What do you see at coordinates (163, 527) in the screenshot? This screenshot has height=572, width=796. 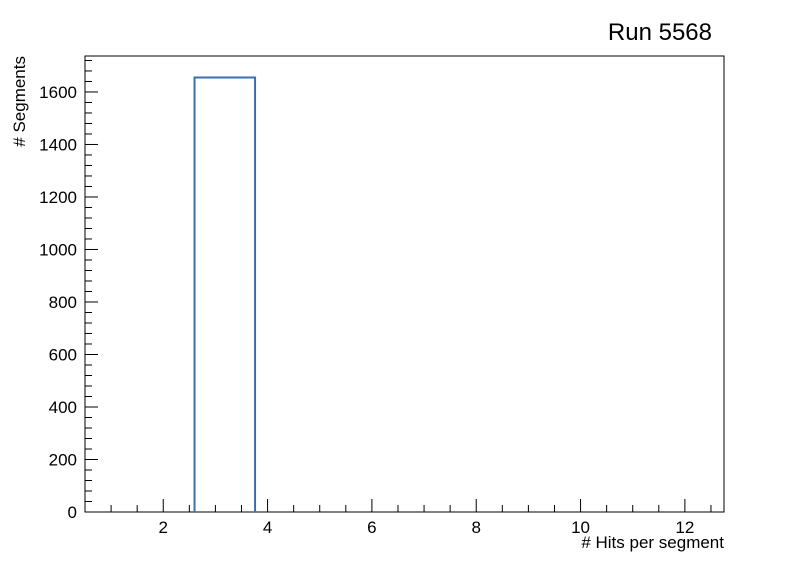 I see `x-tick-label: 2` at bounding box center [163, 527].